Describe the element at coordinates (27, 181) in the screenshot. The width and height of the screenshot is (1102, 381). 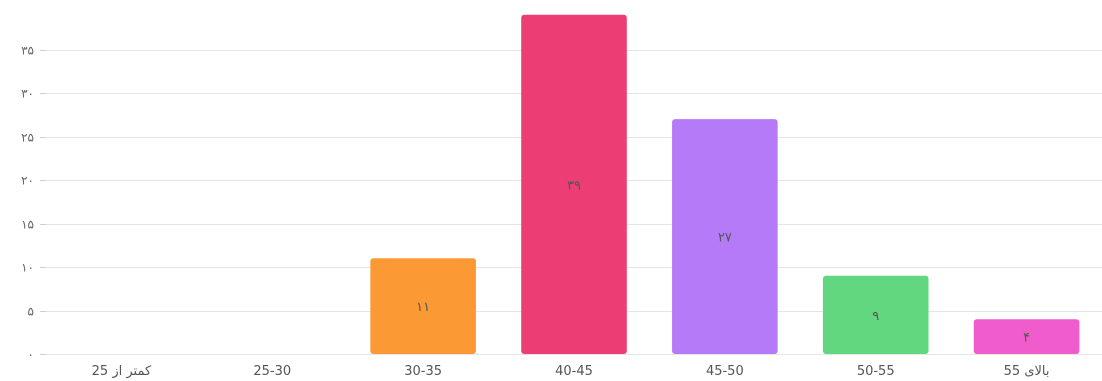
I see `y-tick-label: ۲۰` at that location.